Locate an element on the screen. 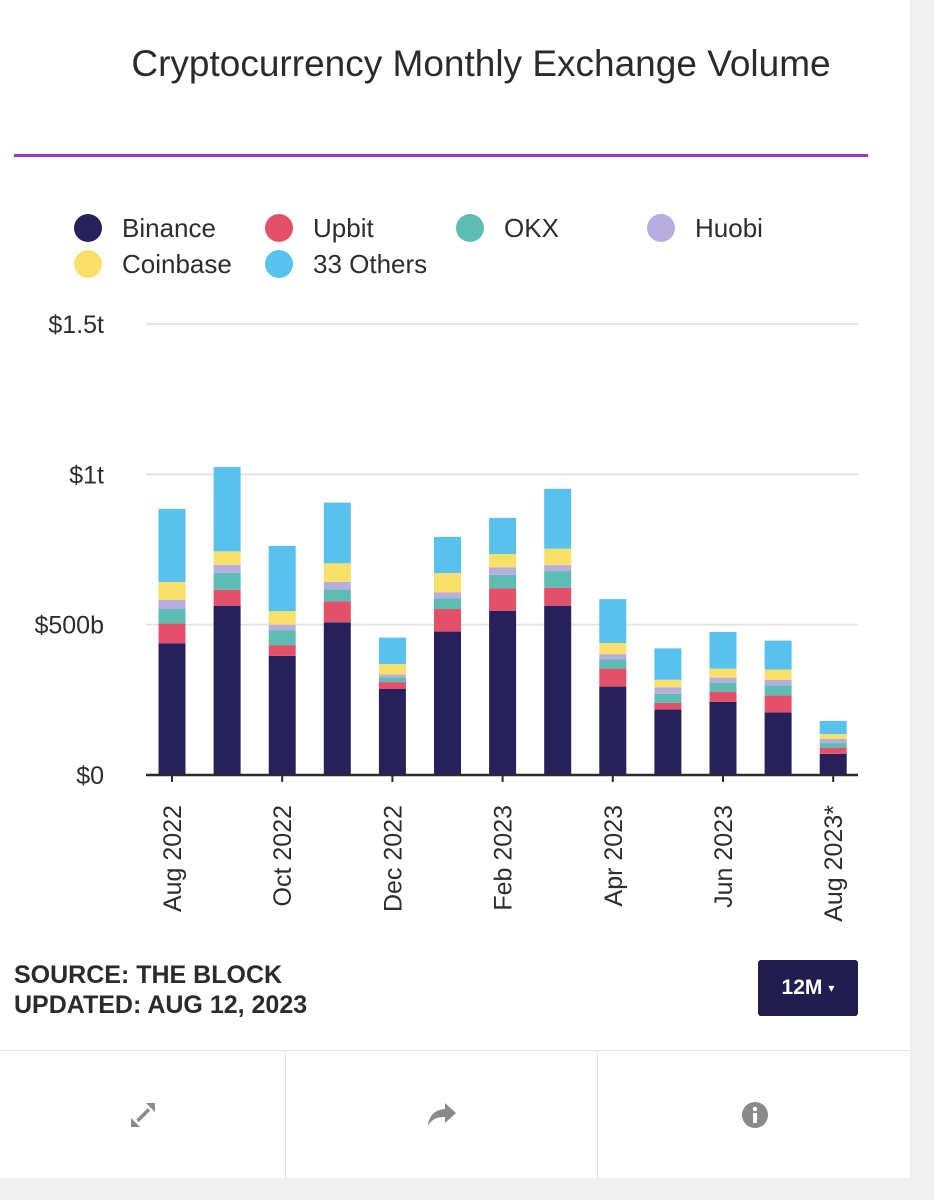 The width and height of the screenshot is (934, 1200). bar-stack-nov-2022 is located at coordinates (337, 638).